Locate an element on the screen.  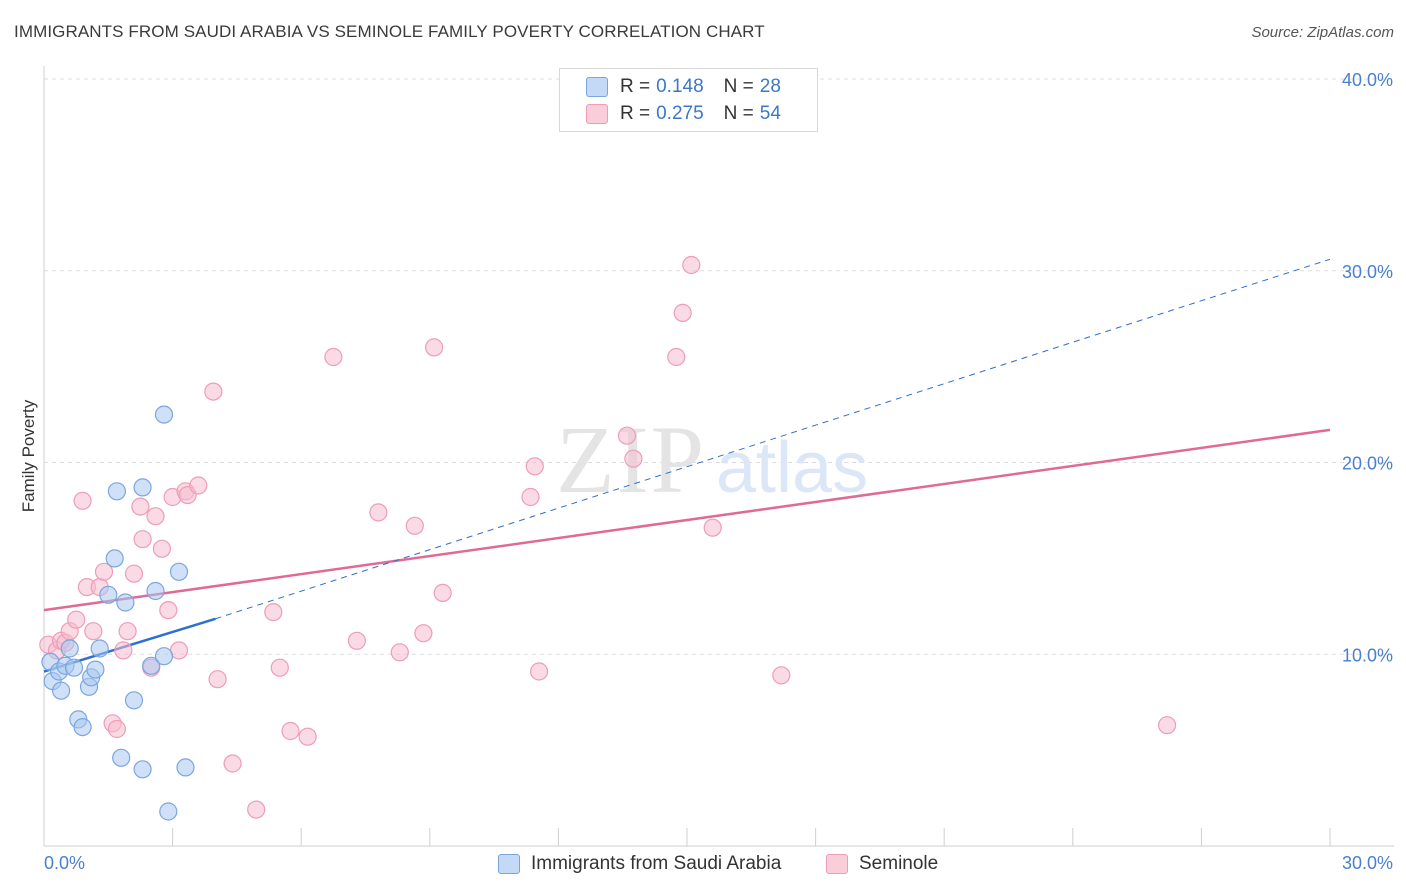
legend-swatch-pink is located at coordinates (597, 114).